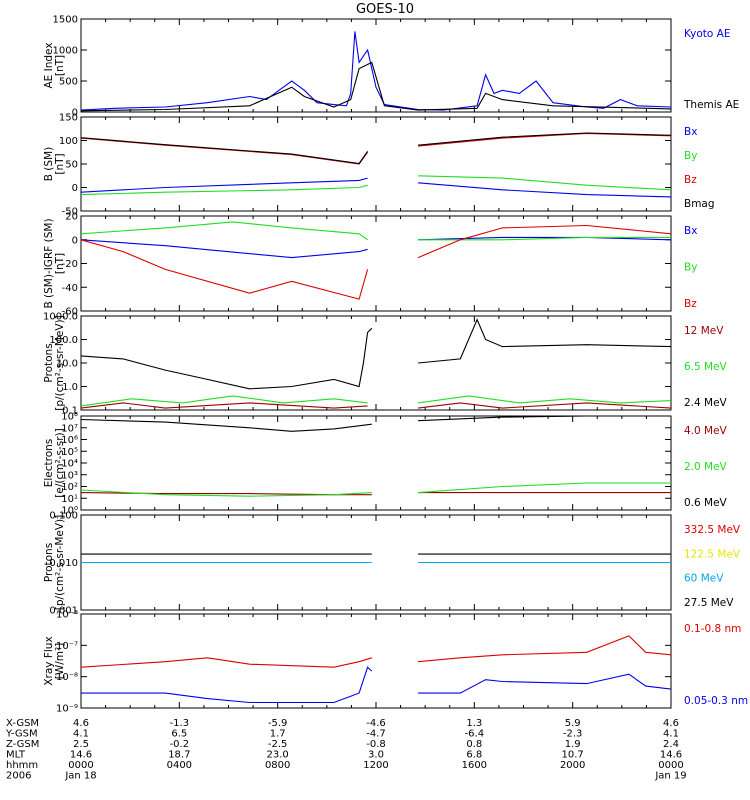  What do you see at coordinates (65, 20) in the screenshot?
I see `panel-1-ytick-label-3: 1500` at bounding box center [65, 20].